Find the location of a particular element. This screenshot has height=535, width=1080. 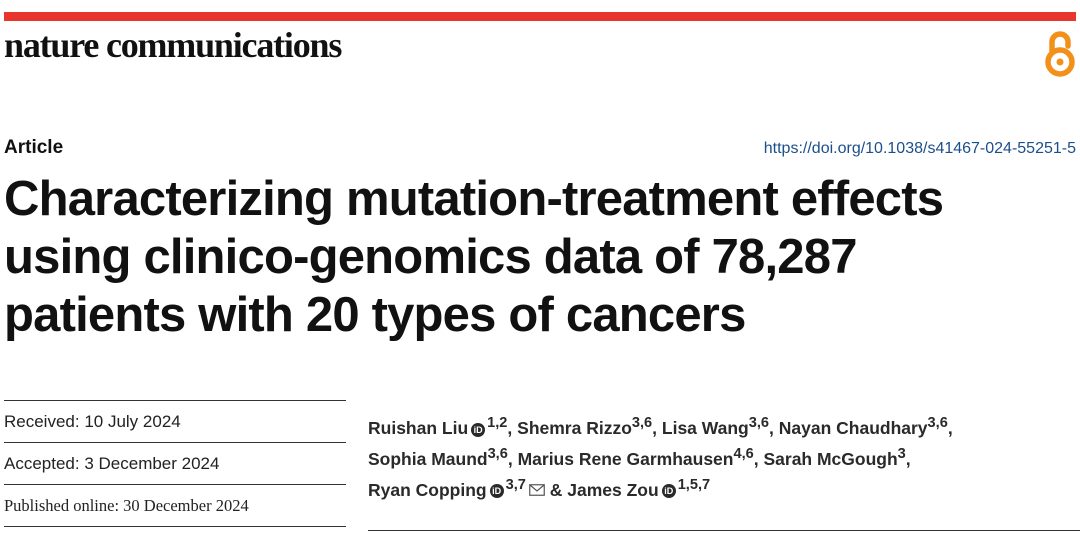

divider is located at coordinates (724, 530).